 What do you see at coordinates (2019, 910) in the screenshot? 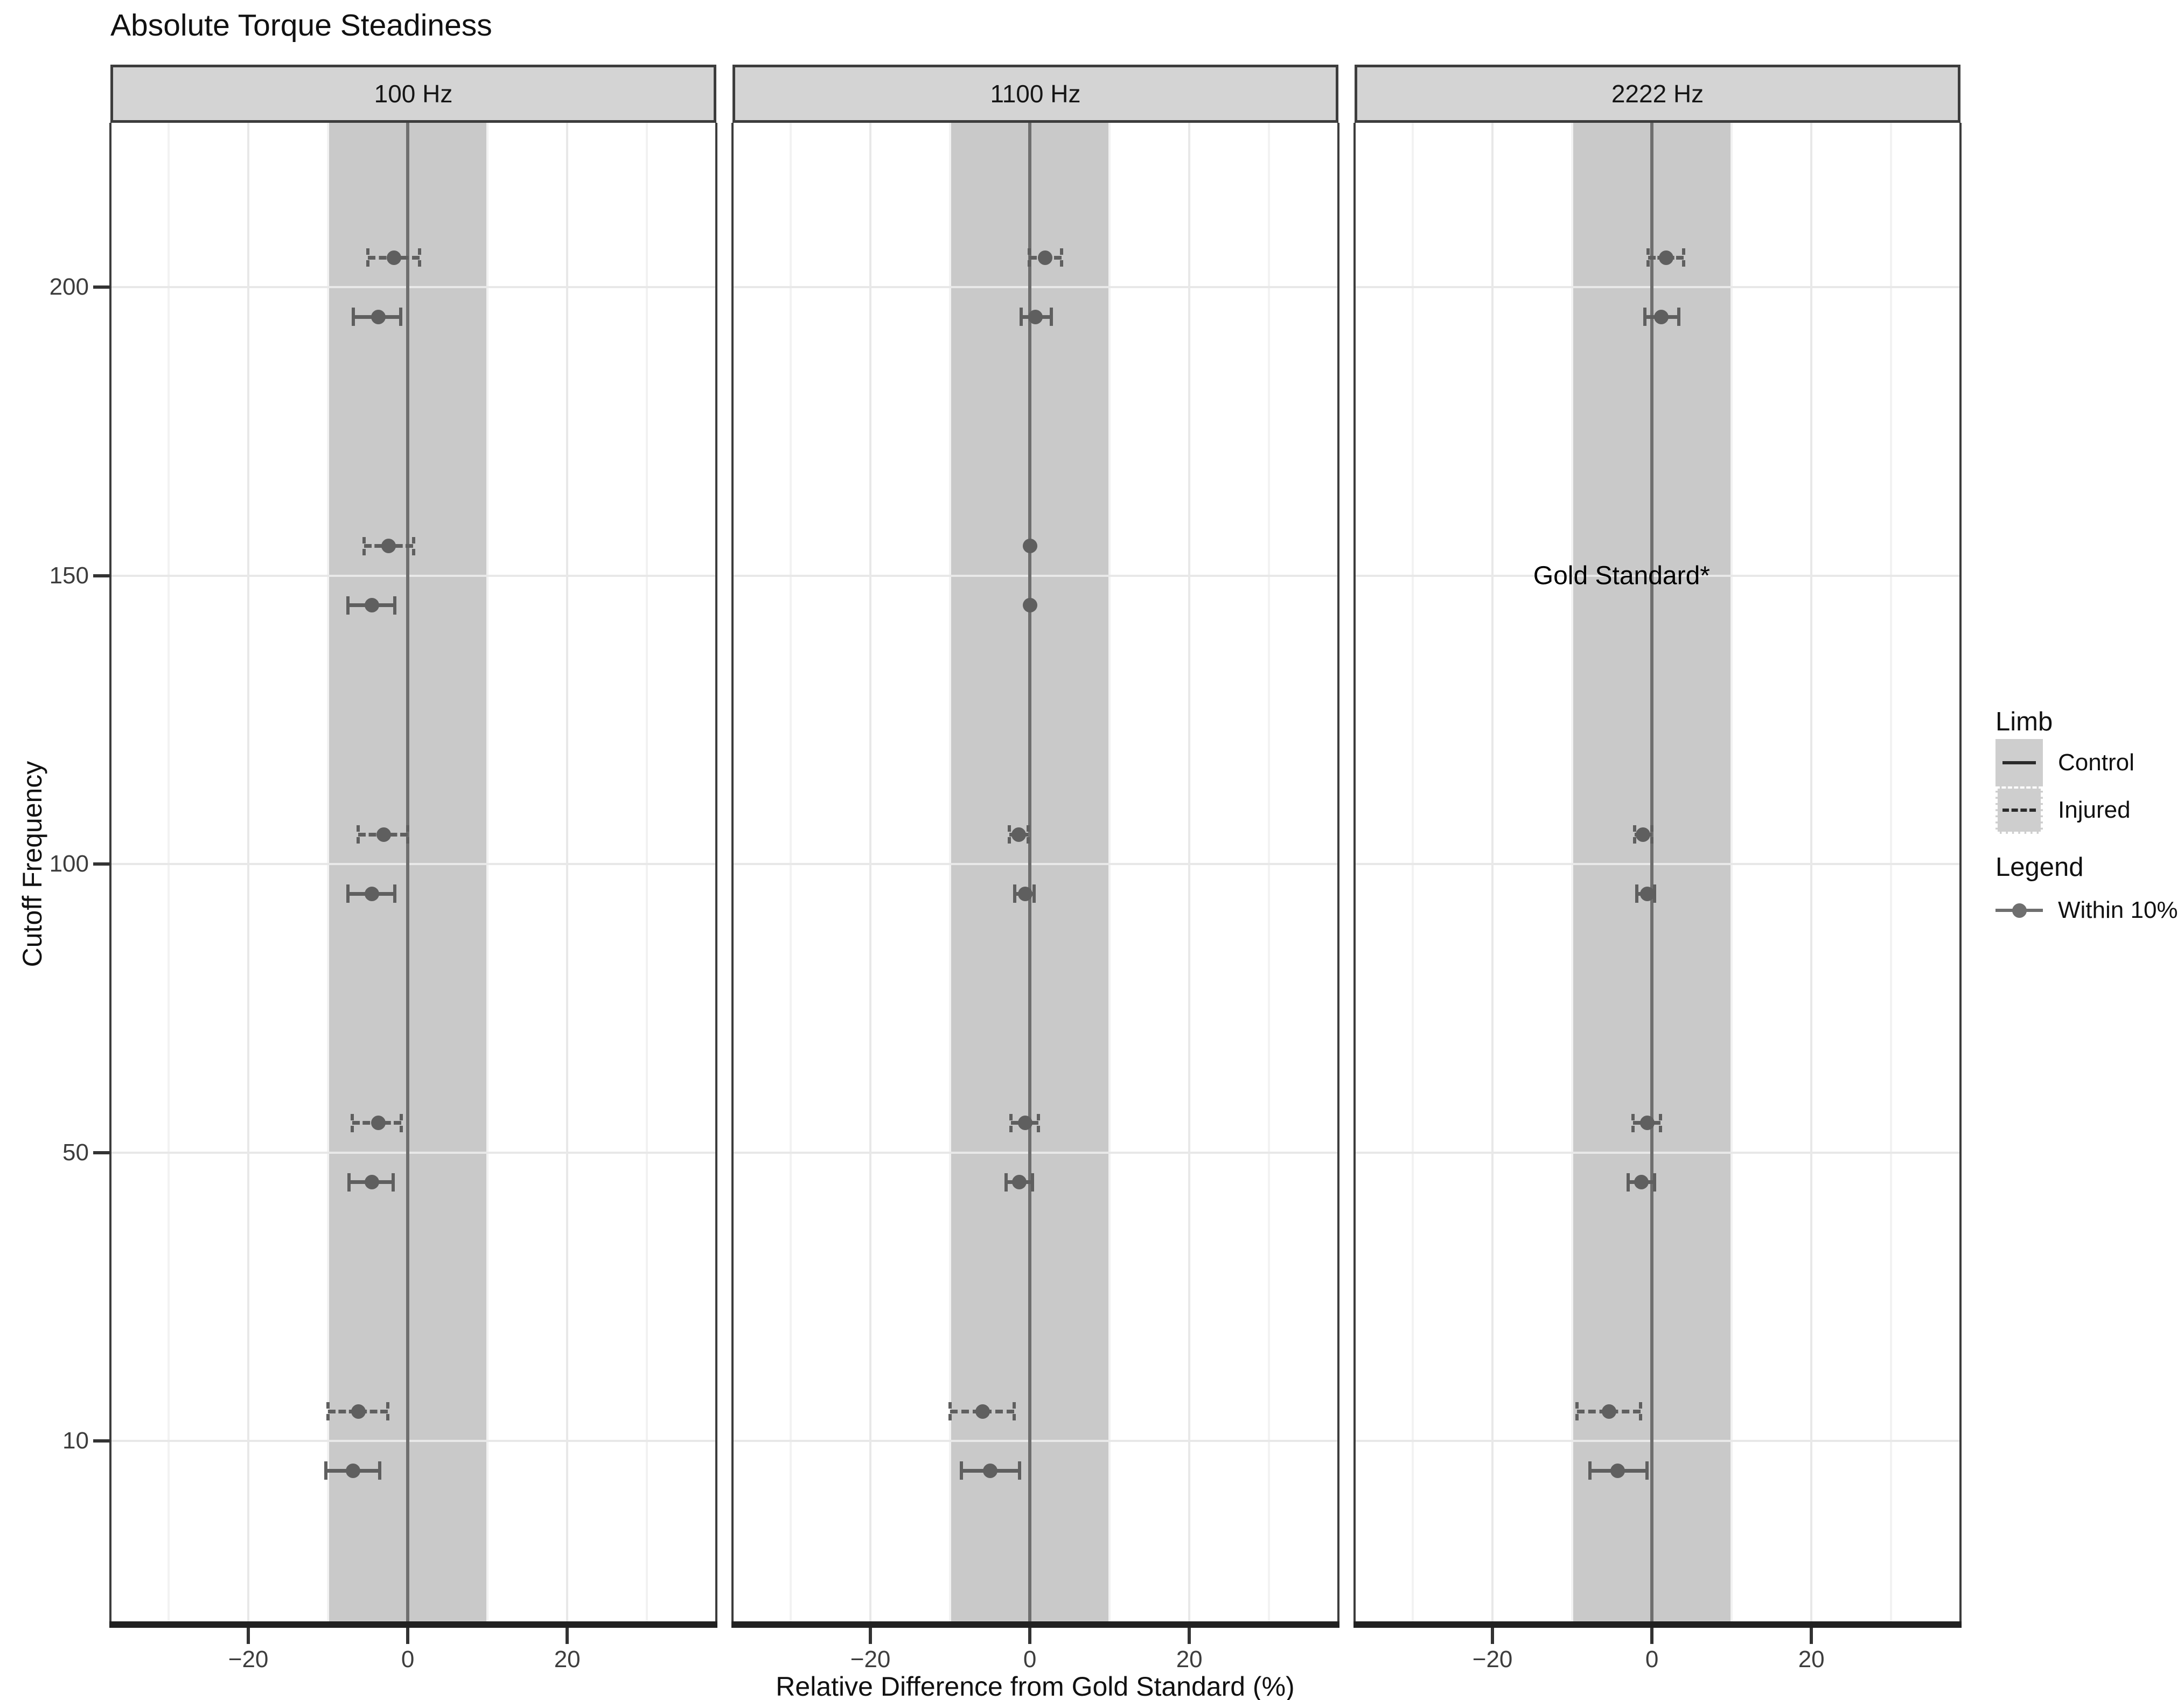
I see `legend-key-point-icon` at bounding box center [2019, 910].